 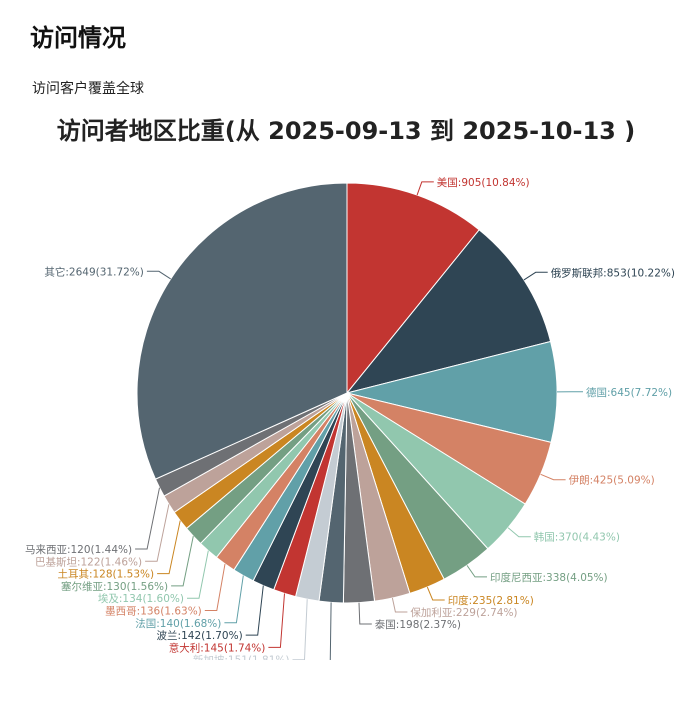 What do you see at coordinates (200, 635) in the screenshot?
I see `slice-label: 波兰:142(1.70%)` at bounding box center [200, 635].